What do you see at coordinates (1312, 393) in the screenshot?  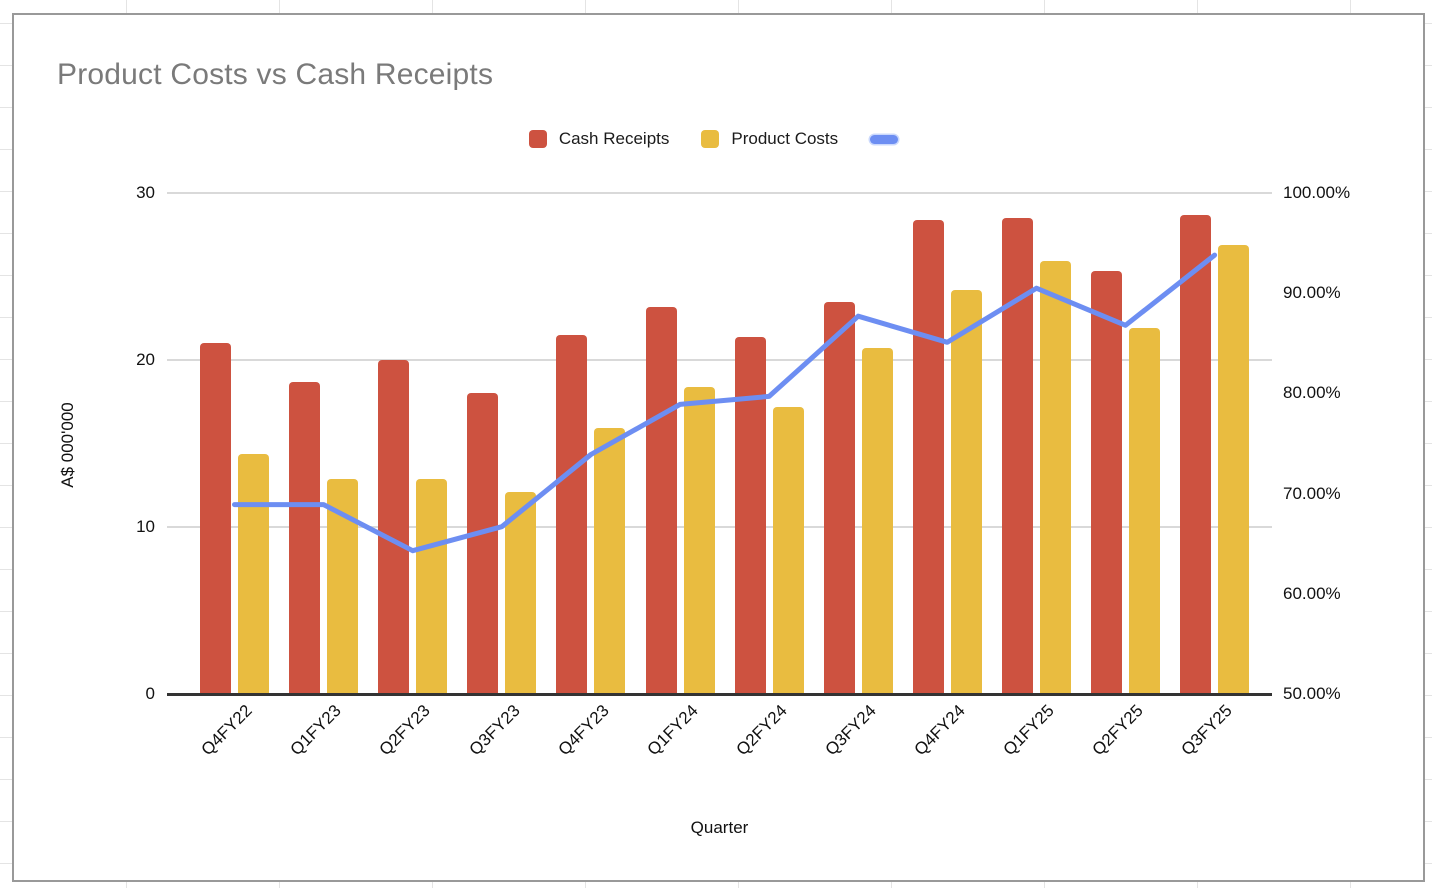 I see `right-axis-tick-label: 80.00%` at bounding box center [1312, 393].